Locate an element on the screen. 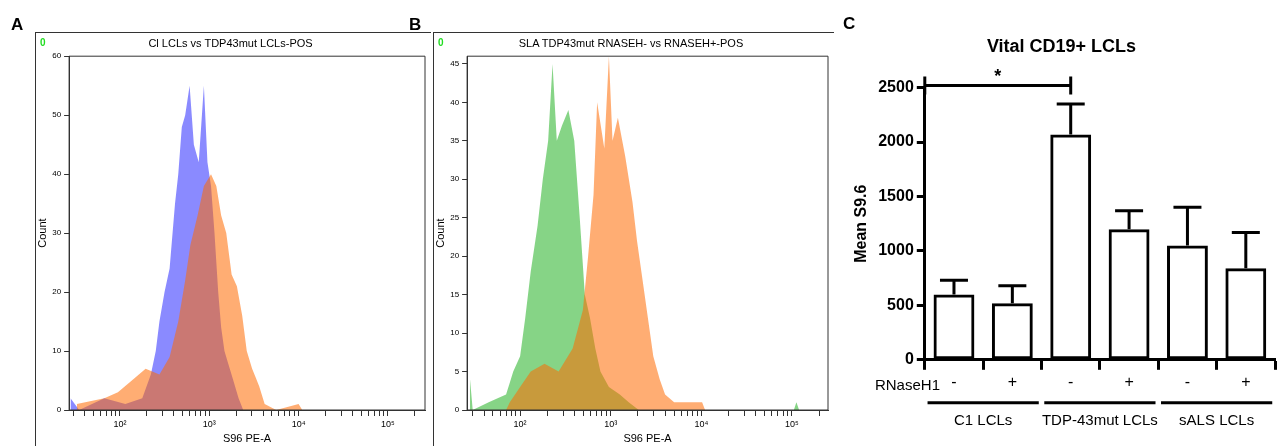 The height and width of the screenshot is (446, 1282). y-tick-label: 35 is located at coordinates (455, 141).